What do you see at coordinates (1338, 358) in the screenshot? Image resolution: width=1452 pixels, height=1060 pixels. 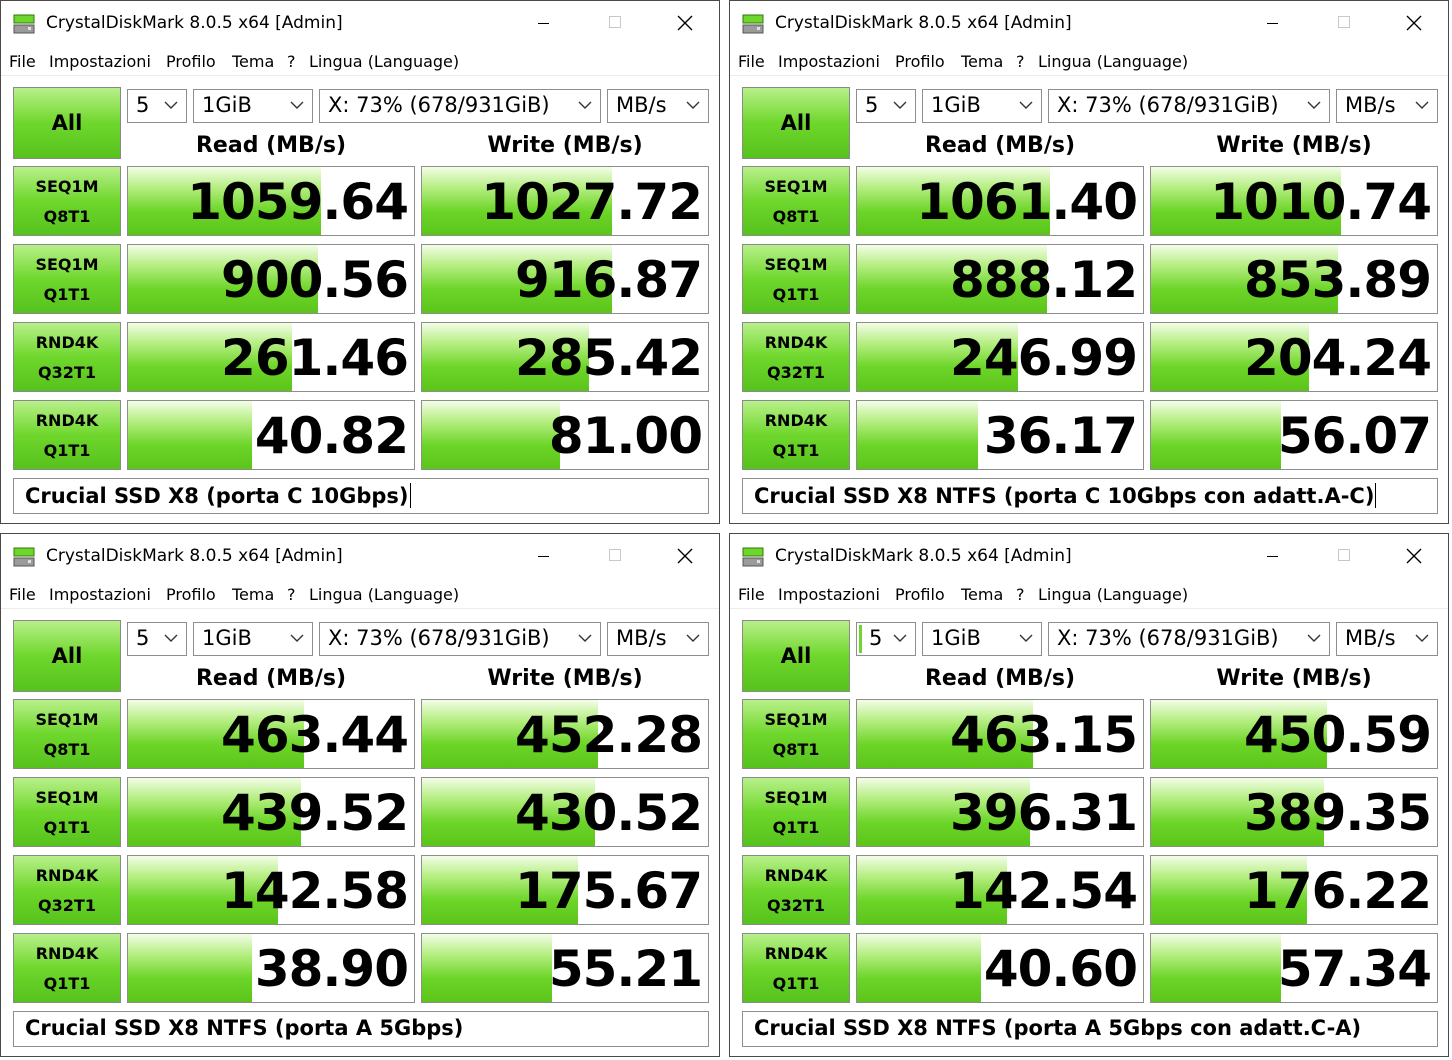 I see `write-speed-value: 204.24` at bounding box center [1338, 358].